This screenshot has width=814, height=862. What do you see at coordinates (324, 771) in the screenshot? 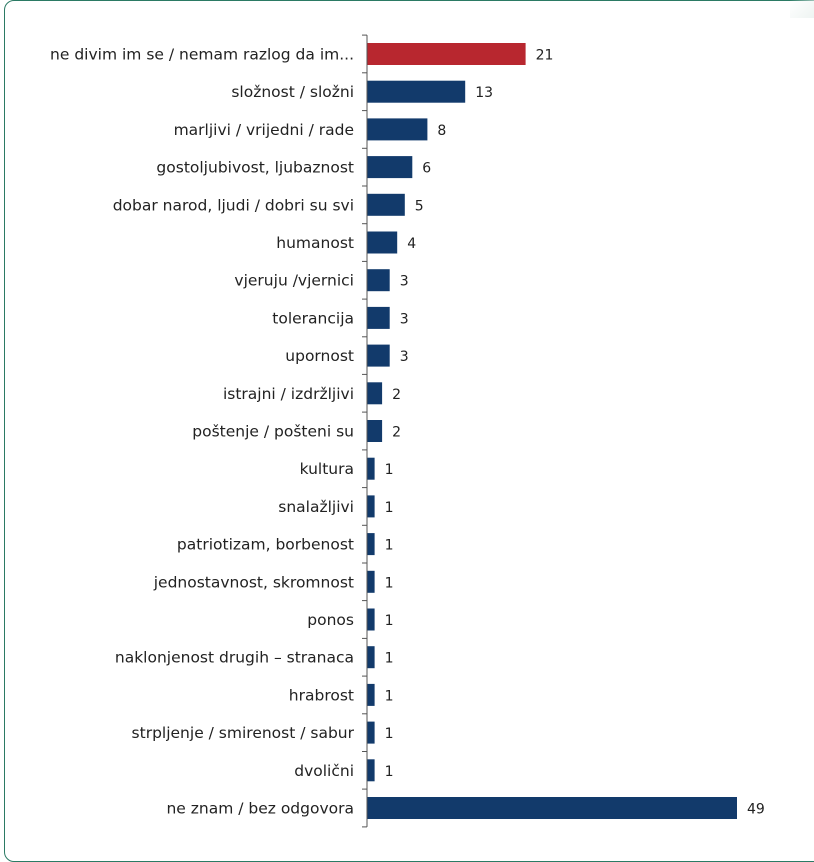
I see `category-label: dvolični` at bounding box center [324, 771].